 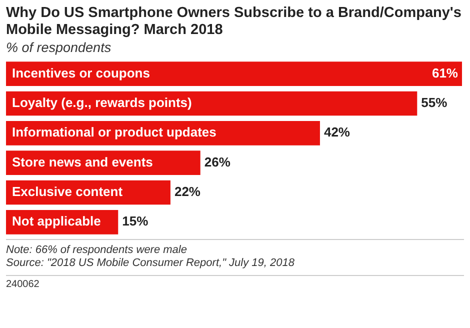 What do you see at coordinates (68, 192) in the screenshot?
I see `y-tick-label: Exclusive content` at bounding box center [68, 192].